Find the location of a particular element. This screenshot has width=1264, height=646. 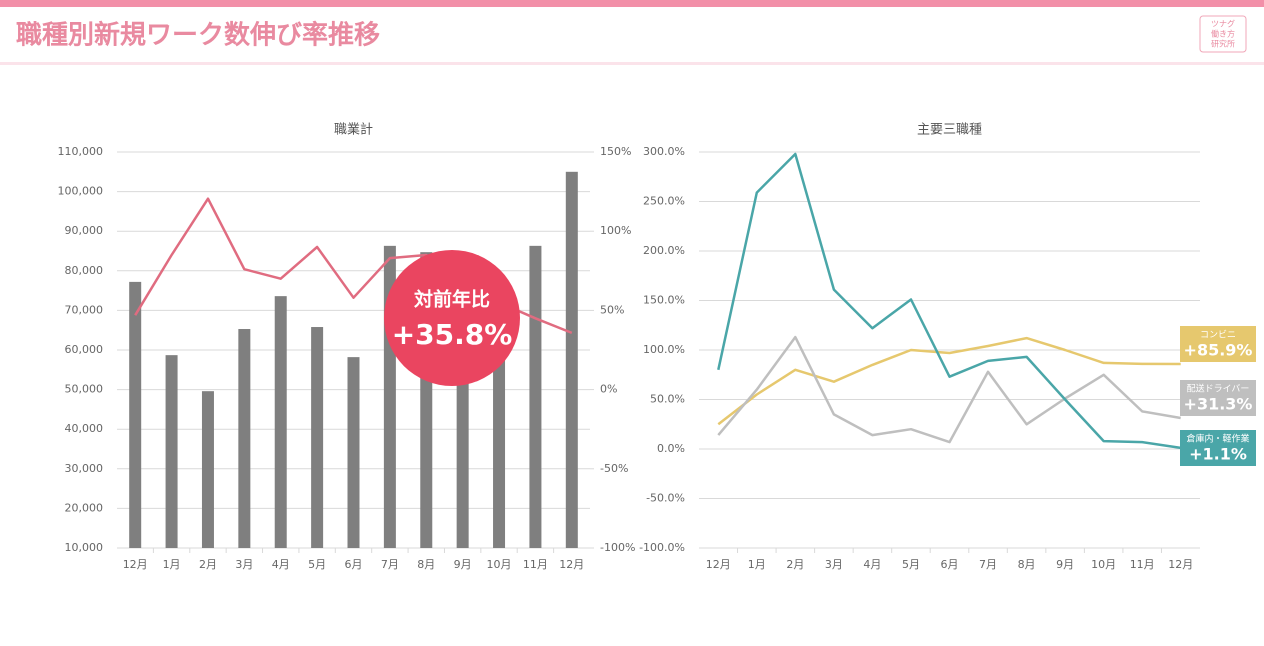

y2-tick-label: 100% is located at coordinates (615, 230).